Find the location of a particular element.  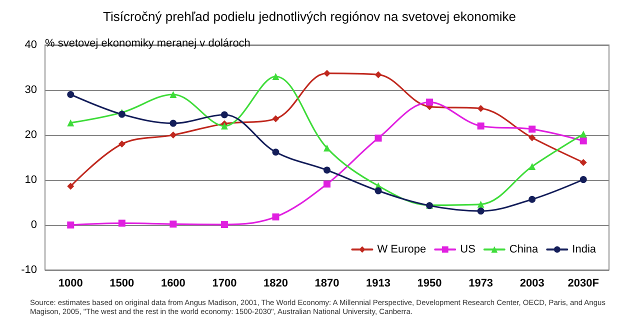

legend-label: China is located at coordinates (524, 250).